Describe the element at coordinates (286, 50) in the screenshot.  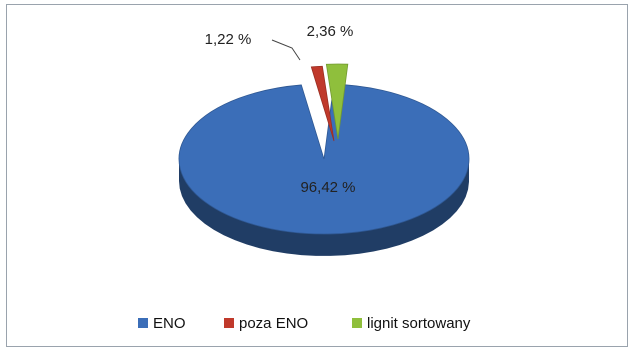
I see `leader-line-poza-eno` at that location.